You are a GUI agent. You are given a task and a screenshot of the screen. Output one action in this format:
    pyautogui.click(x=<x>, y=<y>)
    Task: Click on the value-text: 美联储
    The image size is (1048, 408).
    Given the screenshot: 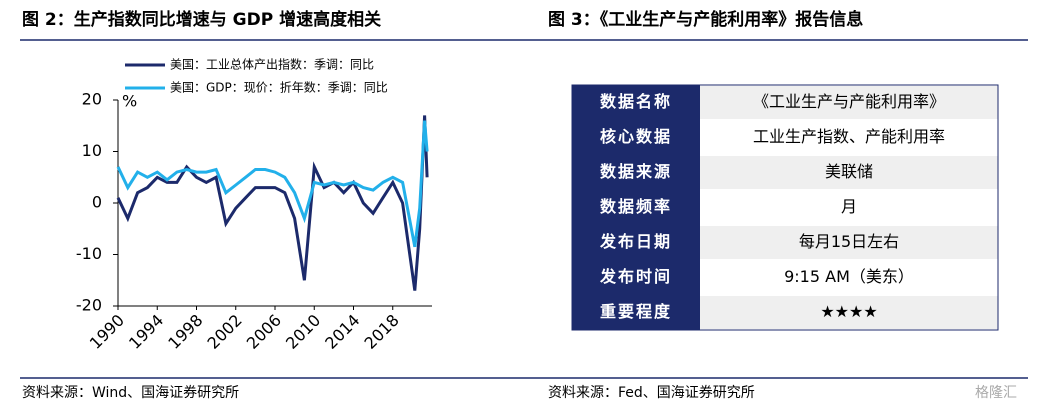 What is the action you would take?
    pyautogui.click(x=849, y=171)
    